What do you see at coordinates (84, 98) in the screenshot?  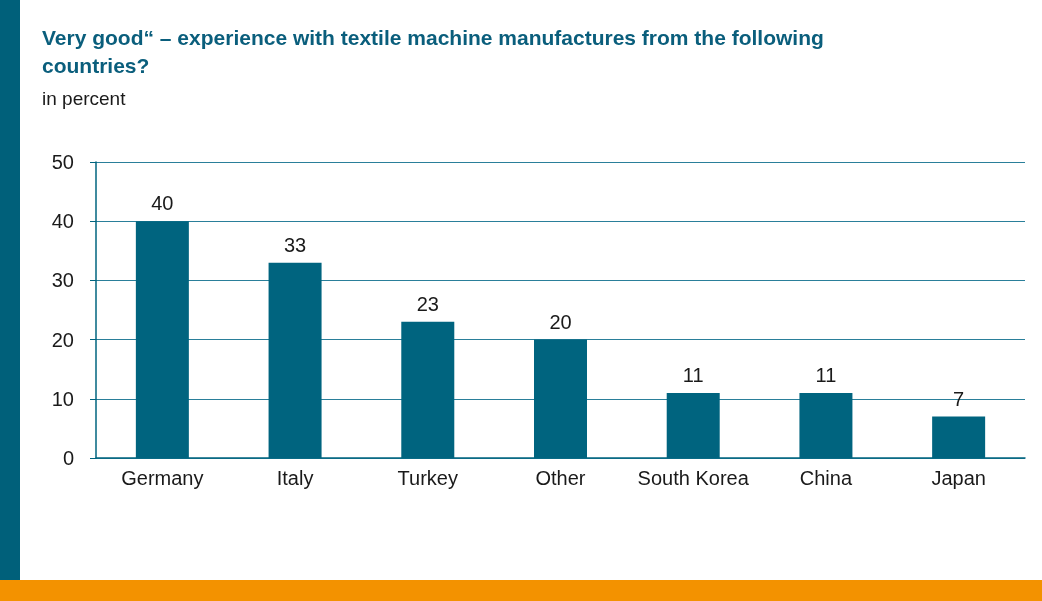 I see `chart-subtitle: in percent` at bounding box center [84, 98].